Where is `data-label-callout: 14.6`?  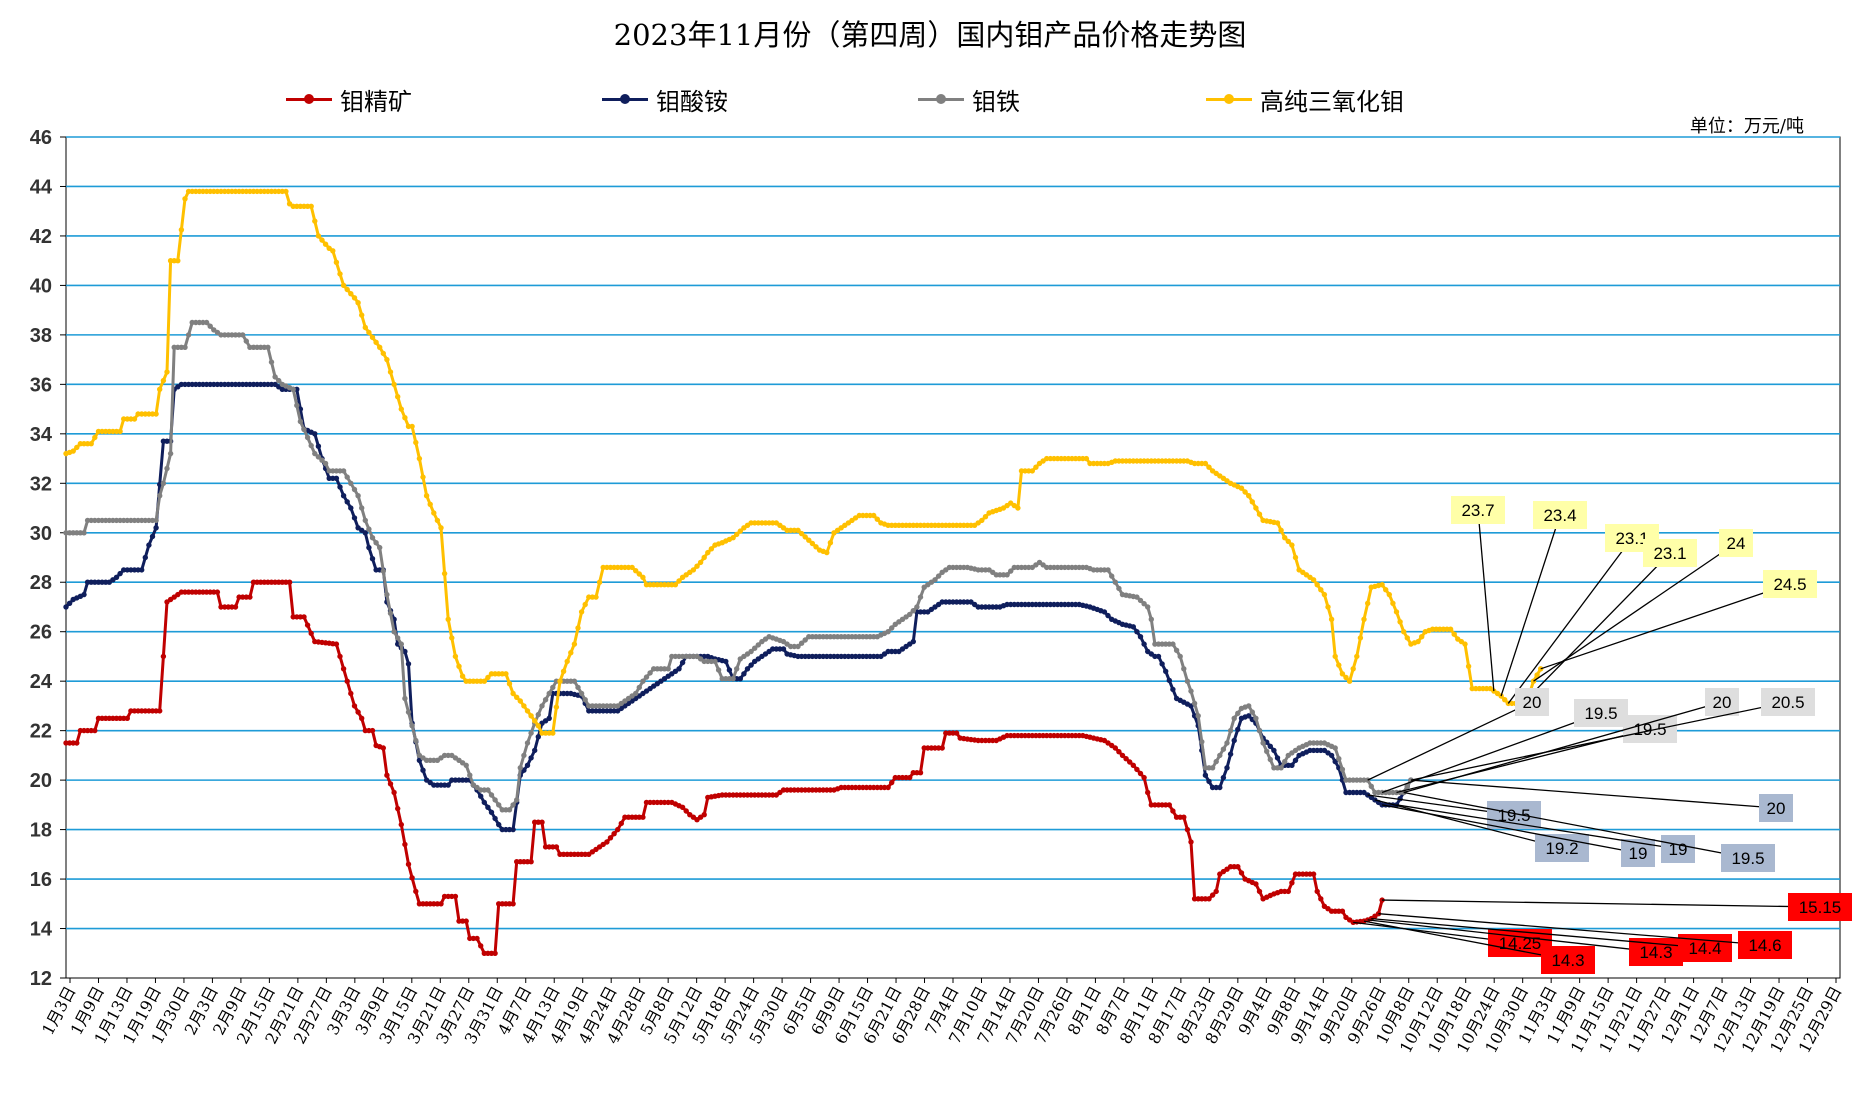 data-label-callout: 14.6 is located at coordinates (1585, 936).